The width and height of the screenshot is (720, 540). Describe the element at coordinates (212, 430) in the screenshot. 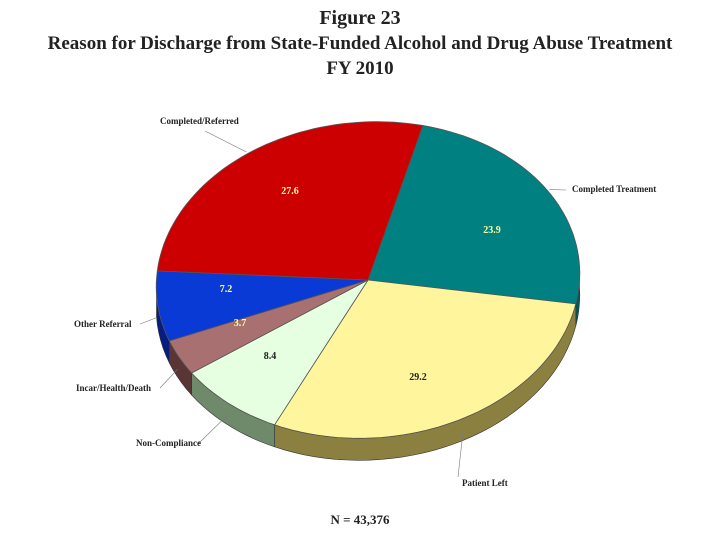

I see `leader-non-compliance` at that location.